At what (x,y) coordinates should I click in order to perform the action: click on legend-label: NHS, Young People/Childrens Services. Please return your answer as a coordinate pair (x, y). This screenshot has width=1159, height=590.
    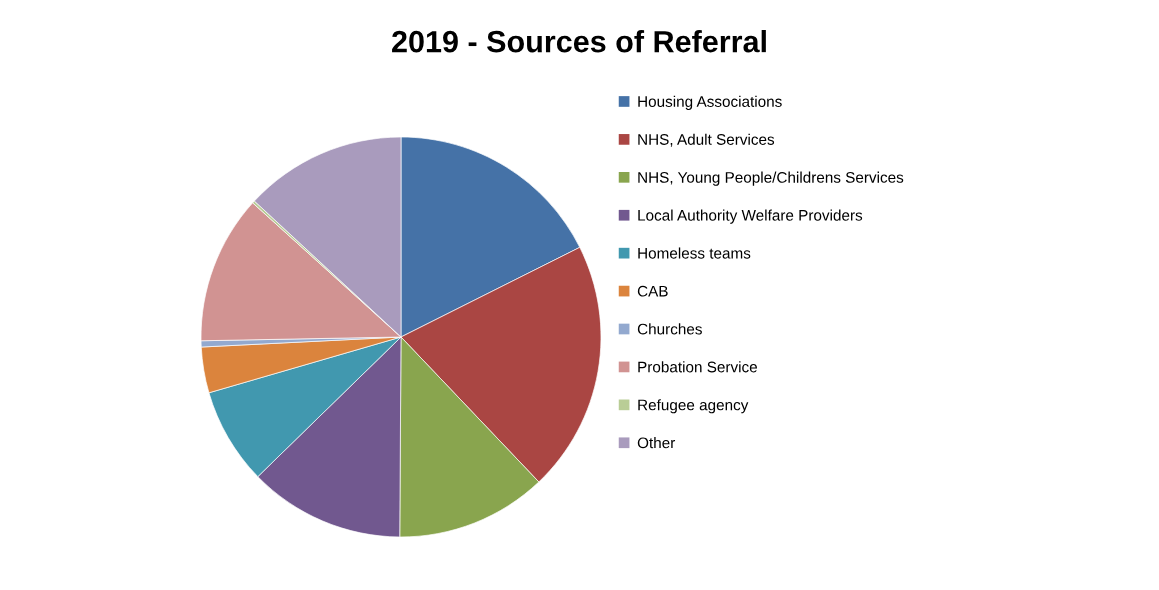
    Looking at the image, I should click on (771, 178).